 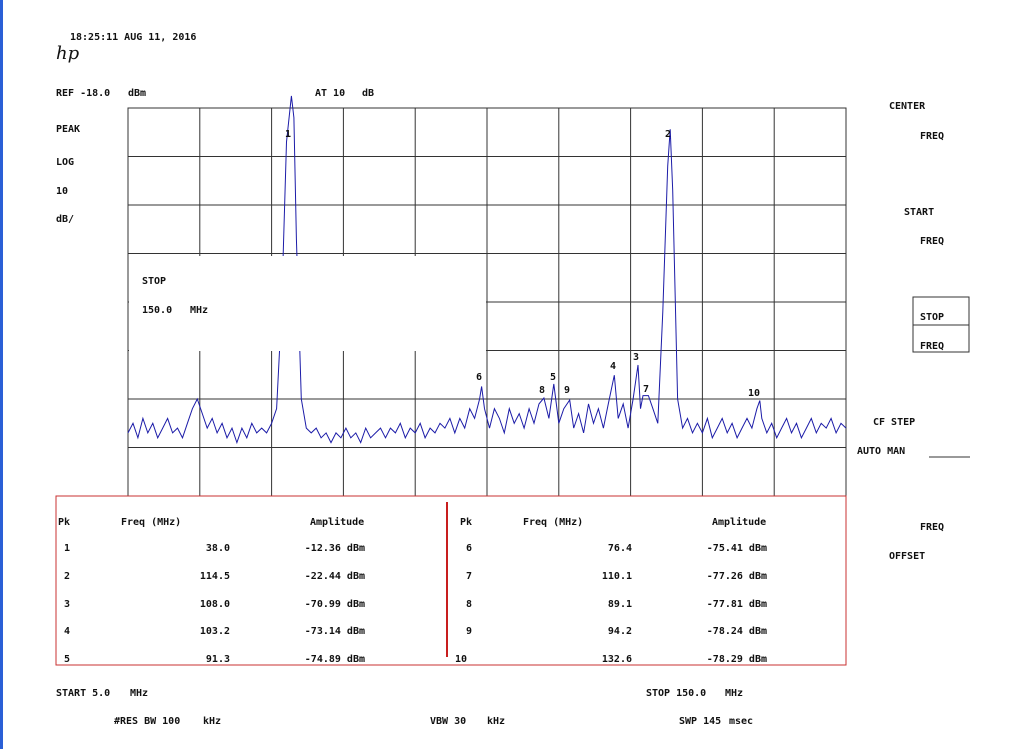 I want to click on marker-label: 4, so click(x=613, y=366).